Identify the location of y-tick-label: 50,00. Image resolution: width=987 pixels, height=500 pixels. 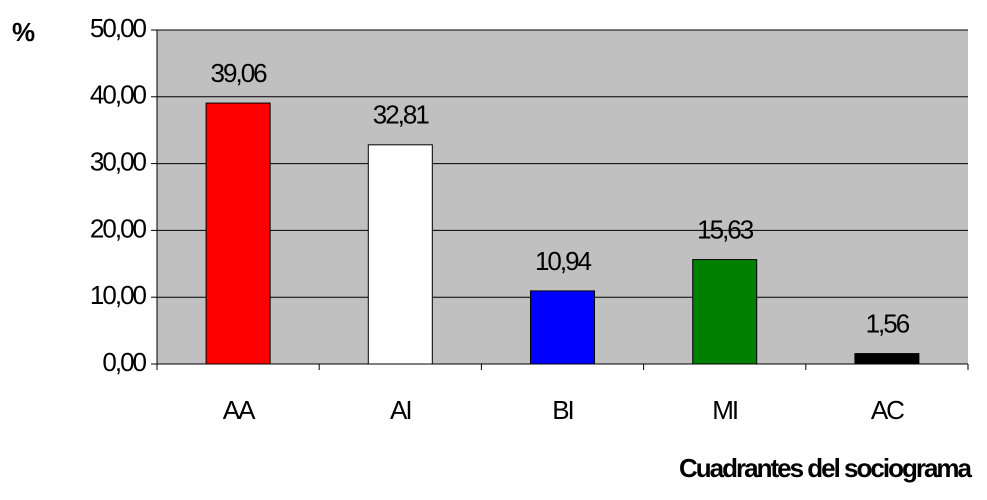
(118, 28).